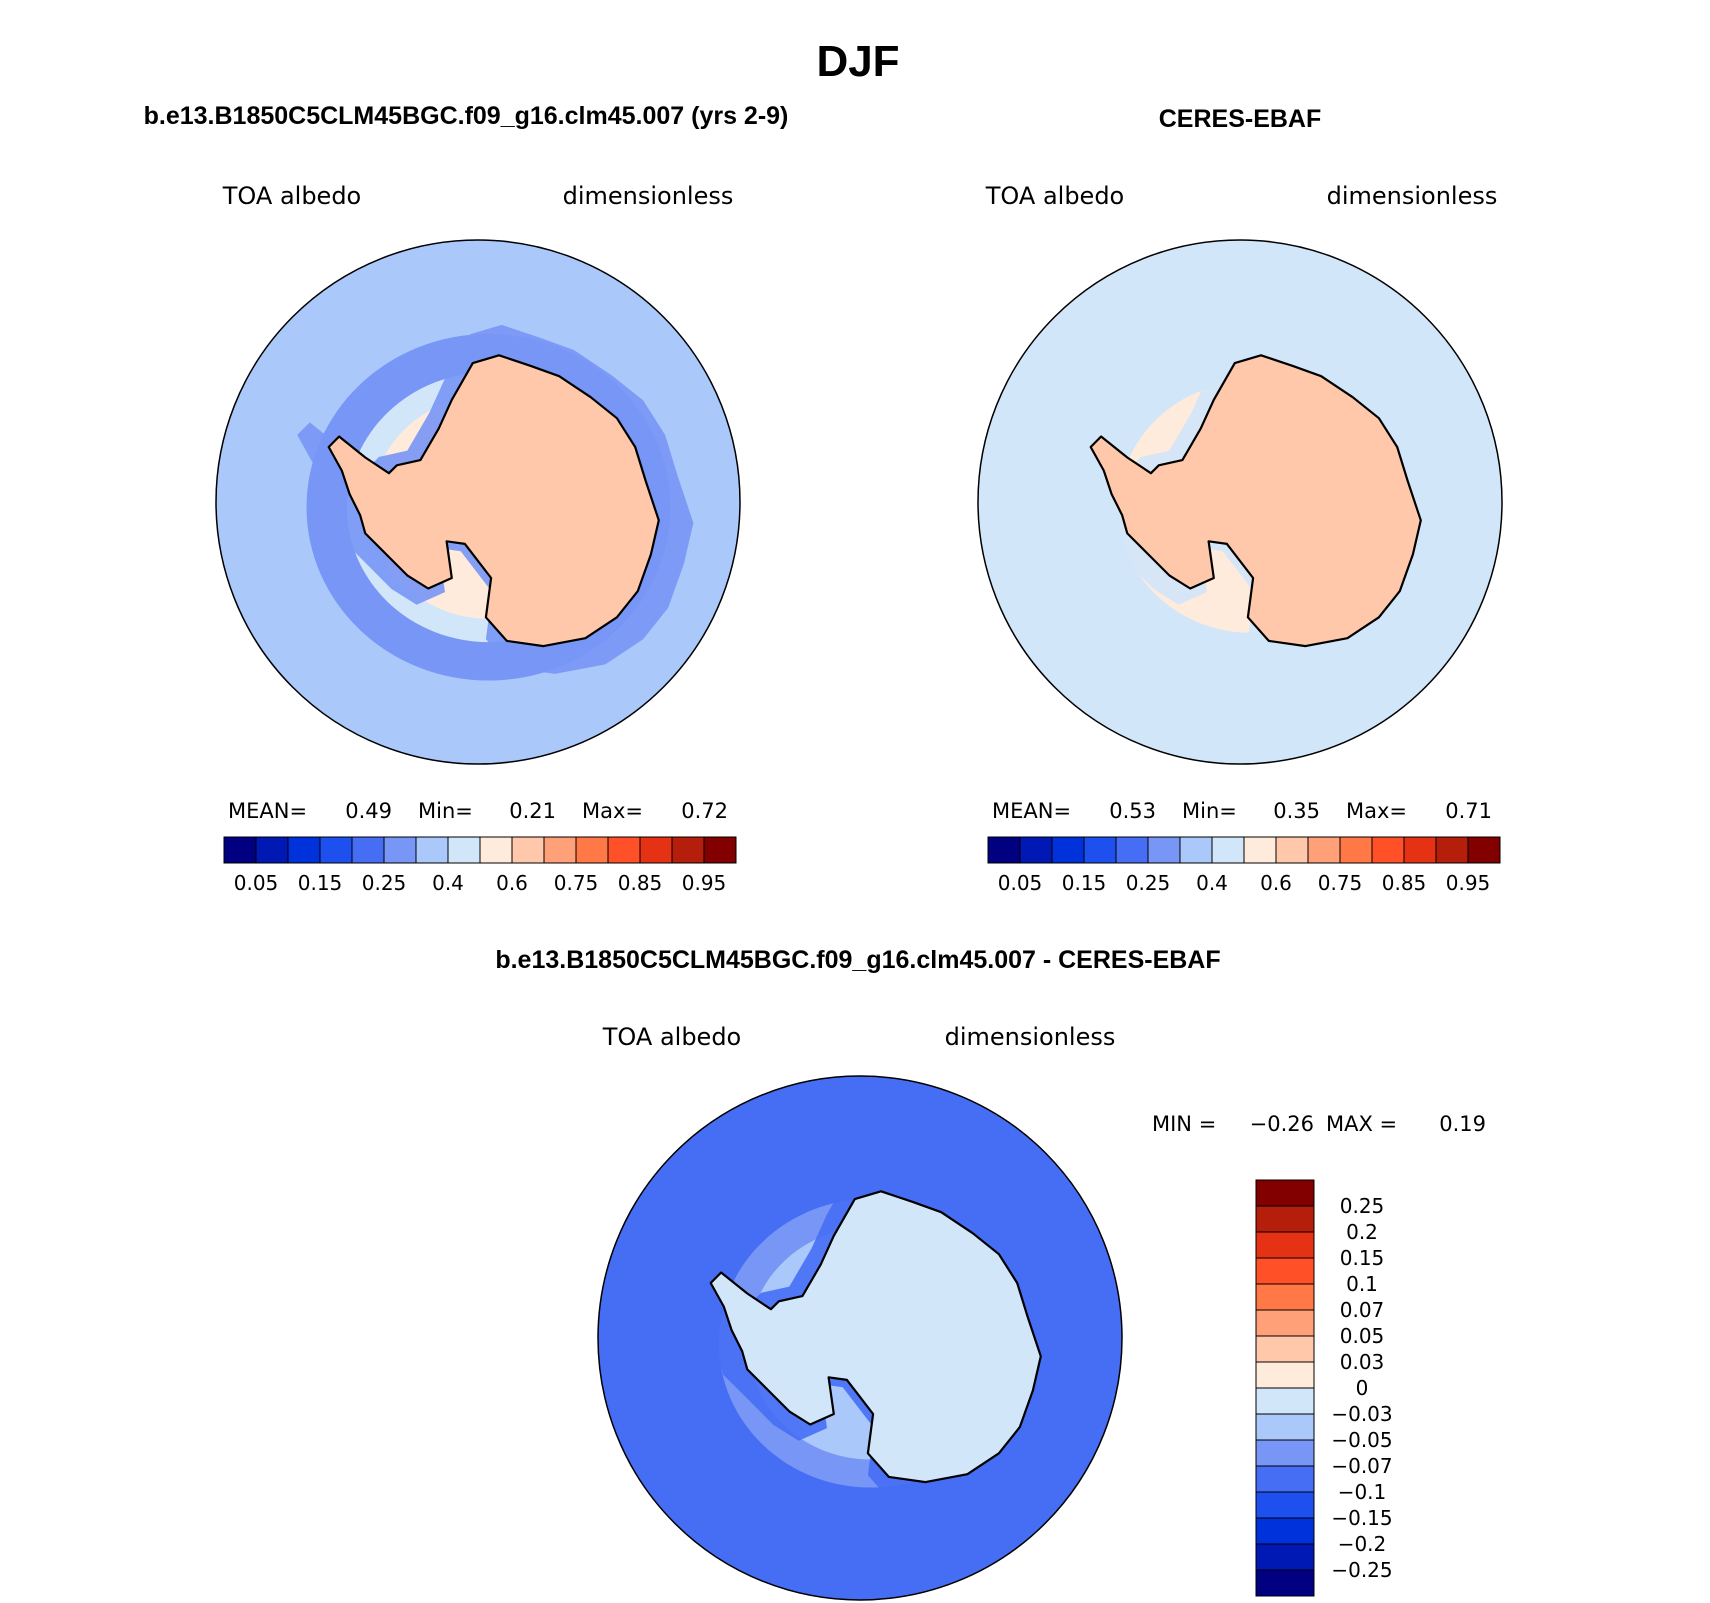 The height and width of the screenshot is (1603, 1710). Describe the element at coordinates (1240, 119) in the screenshot. I see `panel-obs-title: CERES-EBAF` at that location.